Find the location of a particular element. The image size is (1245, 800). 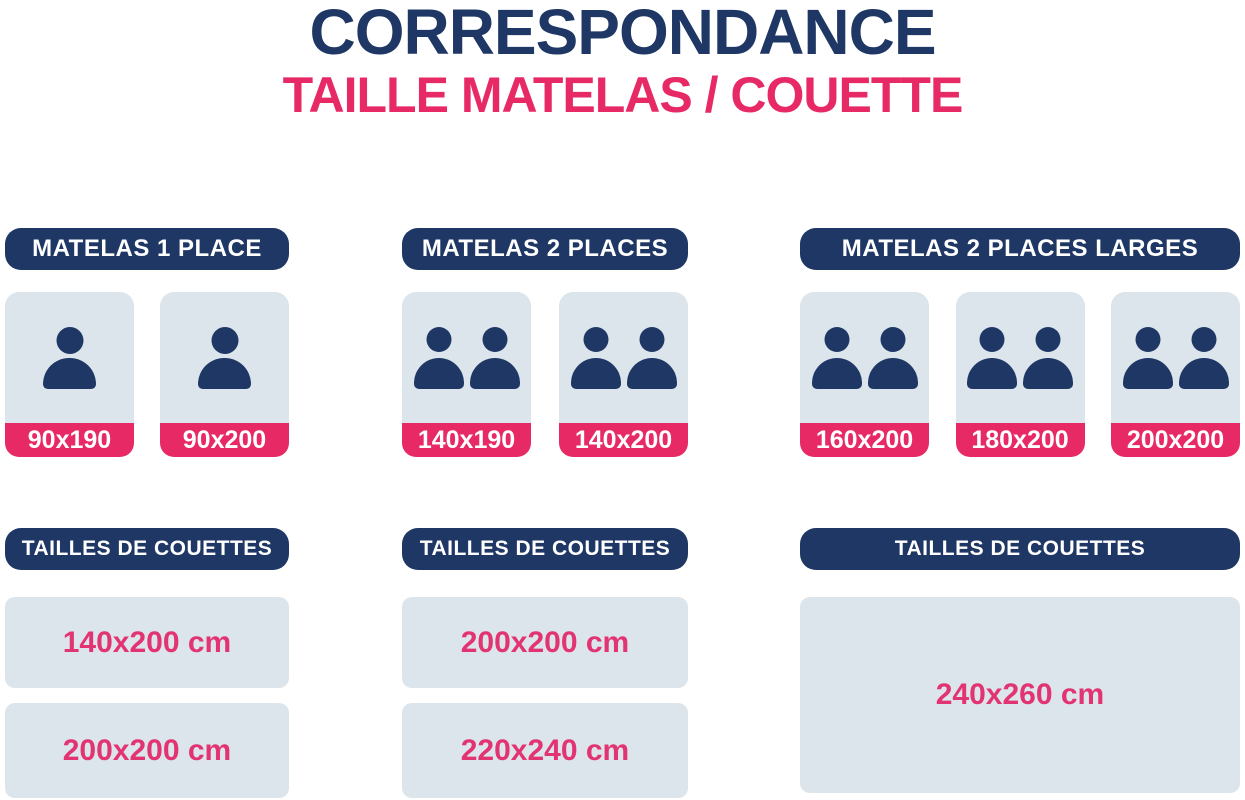

mattress-card: 140x200 is located at coordinates (623, 374).